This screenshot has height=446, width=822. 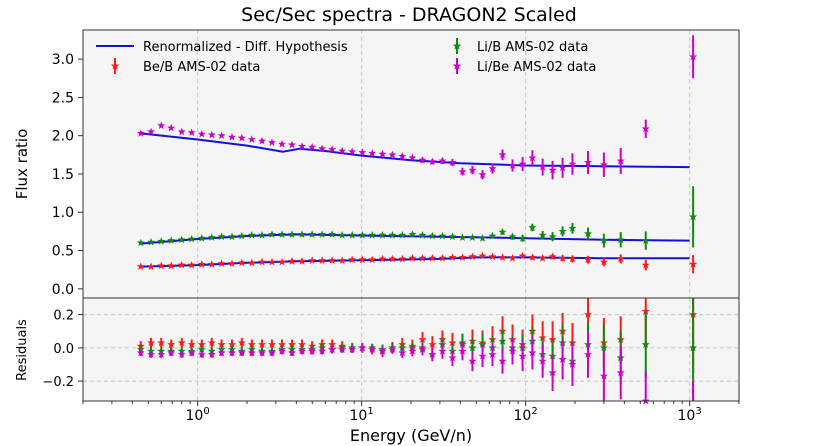 What do you see at coordinates (411, 435) in the screenshot?
I see `x-axis-label: Energy (GeV/n)` at bounding box center [411, 435].